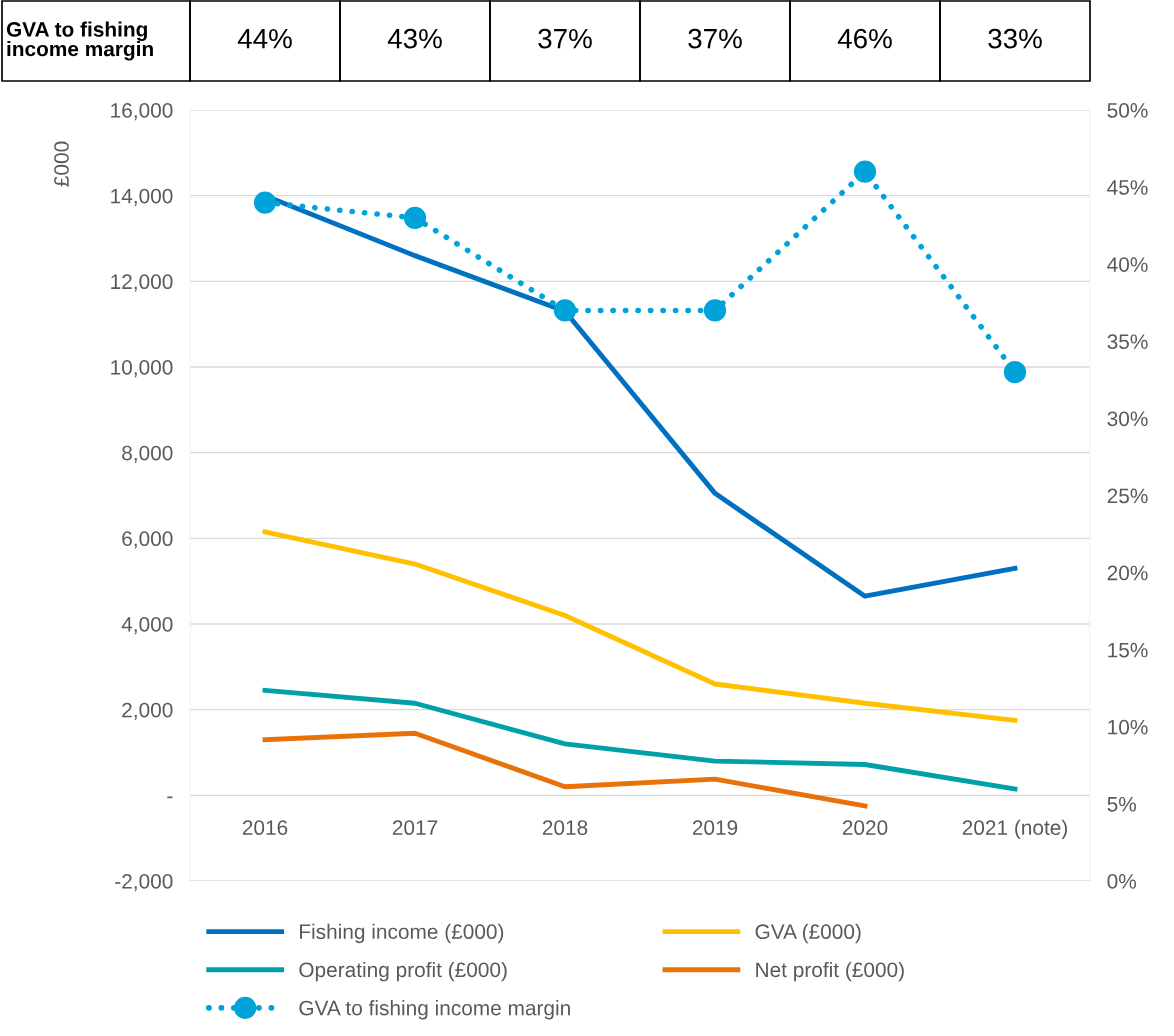 The height and width of the screenshot is (1036, 1174). Describe the element at coordinates (147, 626) in the screenshot. I see `y-tick-label: 4,000` at that location.